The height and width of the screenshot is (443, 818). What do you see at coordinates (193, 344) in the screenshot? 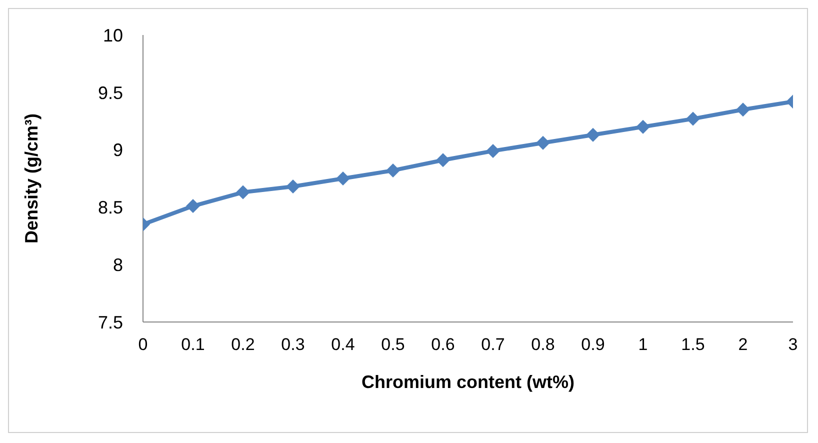
I see `x-tick-label: 0.1` at bounding box center [193, 344].